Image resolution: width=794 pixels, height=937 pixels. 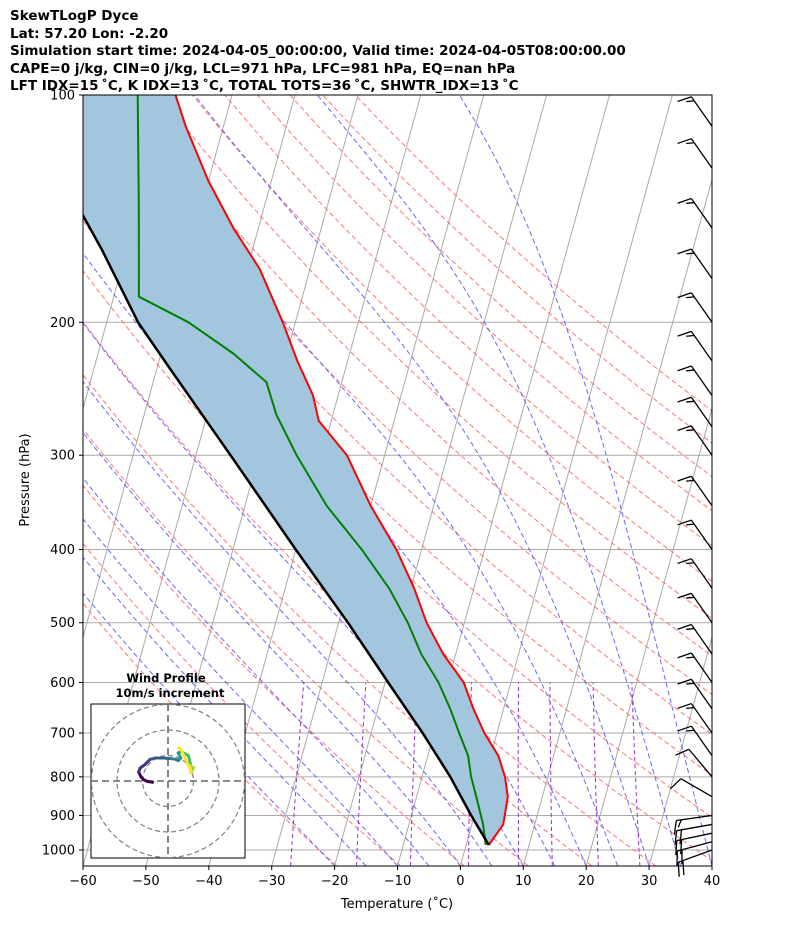 I want to click on x-tick-label: −60, so click(x=82, y=881).